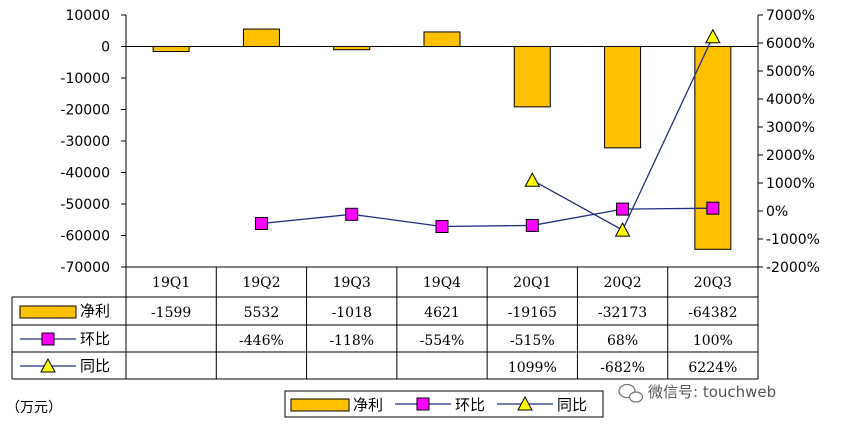 The image size is (851, 428). What do you see at coordinates (442, 313) in the screenshot?
I see `data-label: 4621` at bounding box center [442, 313].